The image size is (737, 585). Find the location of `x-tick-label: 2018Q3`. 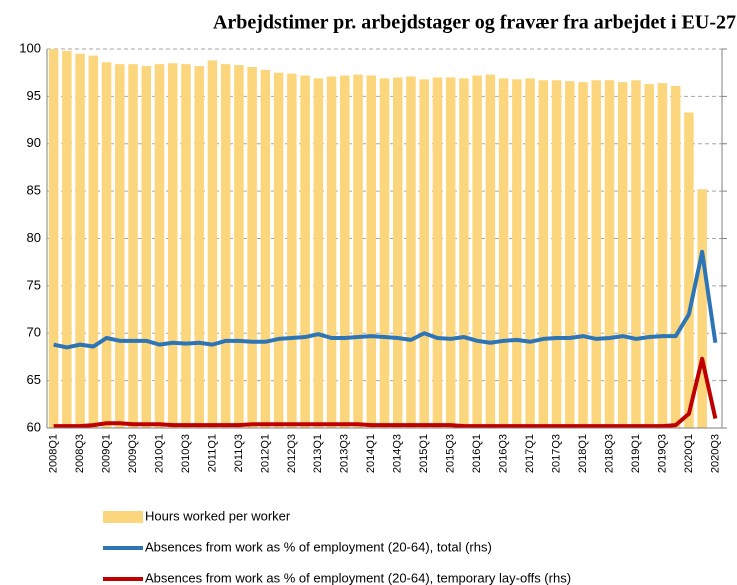

x-tick-label: 2018Q3 is located at coordinates (609, 453).